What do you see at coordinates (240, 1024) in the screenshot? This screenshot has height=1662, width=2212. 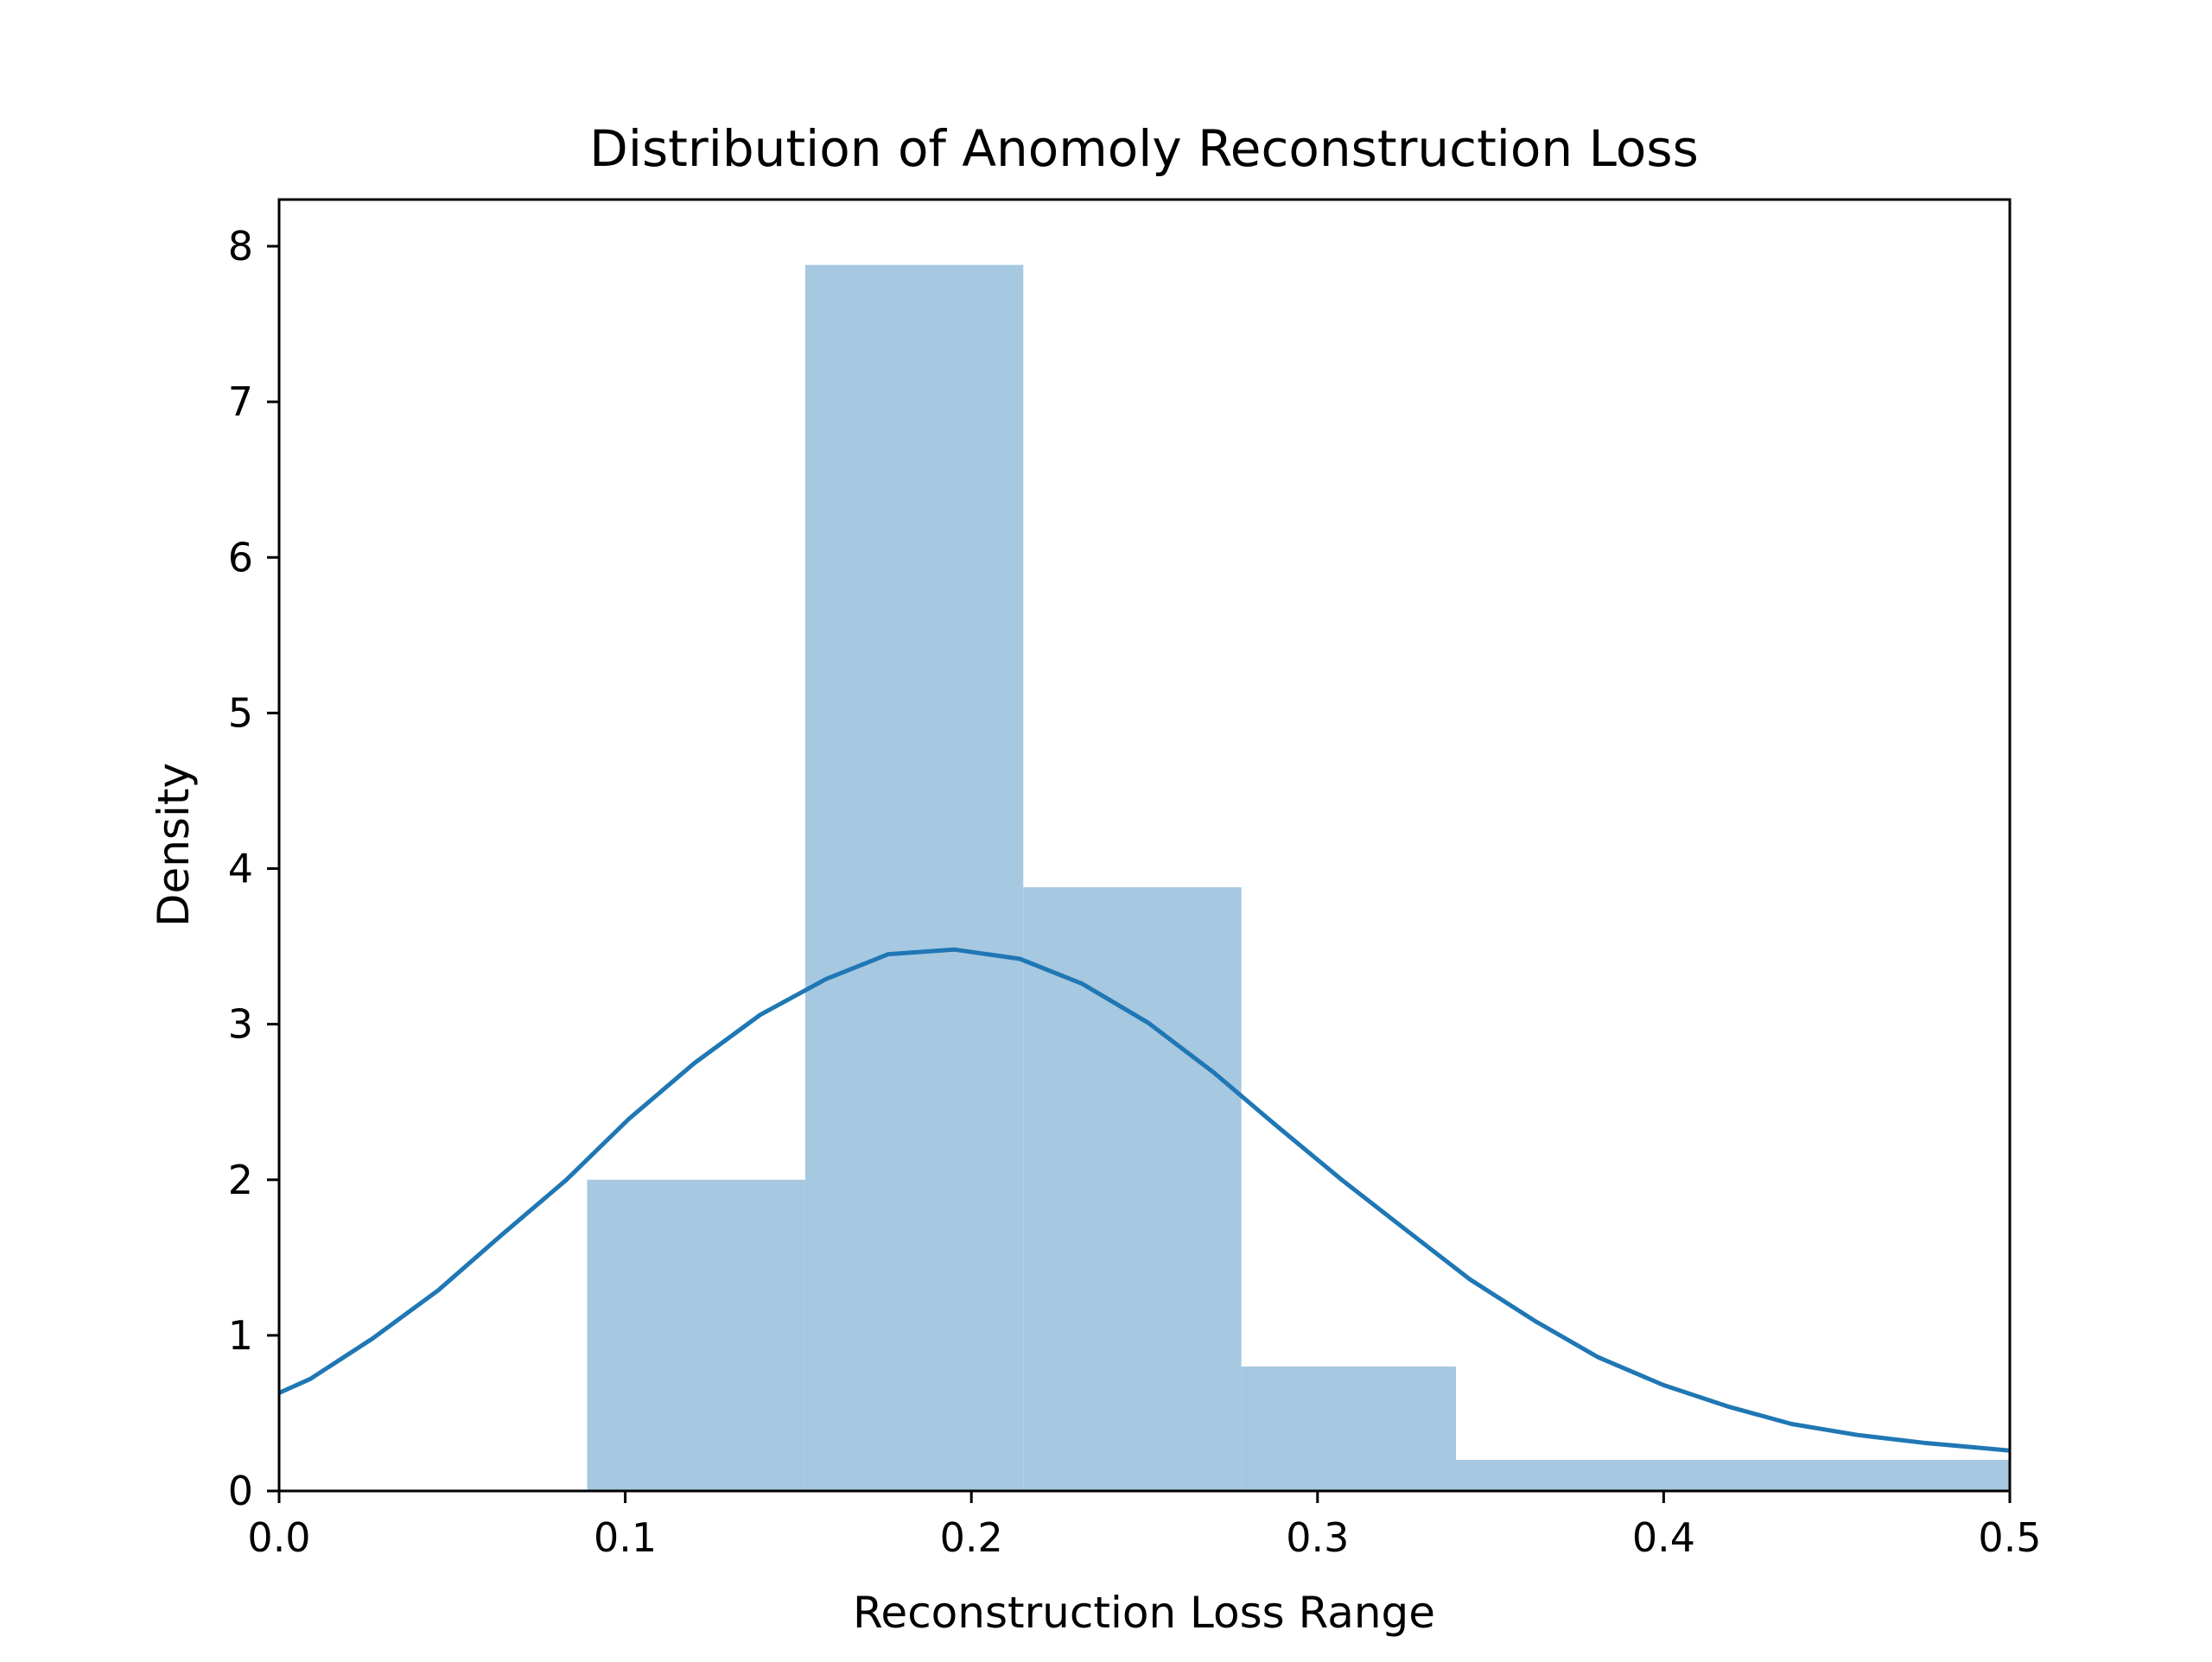 I see `y-tick-label: 3` at bounding box center [240, 1024].